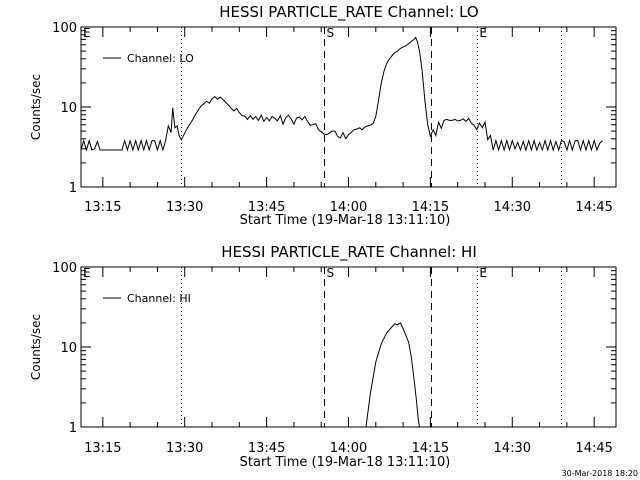 This screenshot has height=480, width=640. I want to click on panel-hi-legend-label: Channel: HI, so click(159, 298).